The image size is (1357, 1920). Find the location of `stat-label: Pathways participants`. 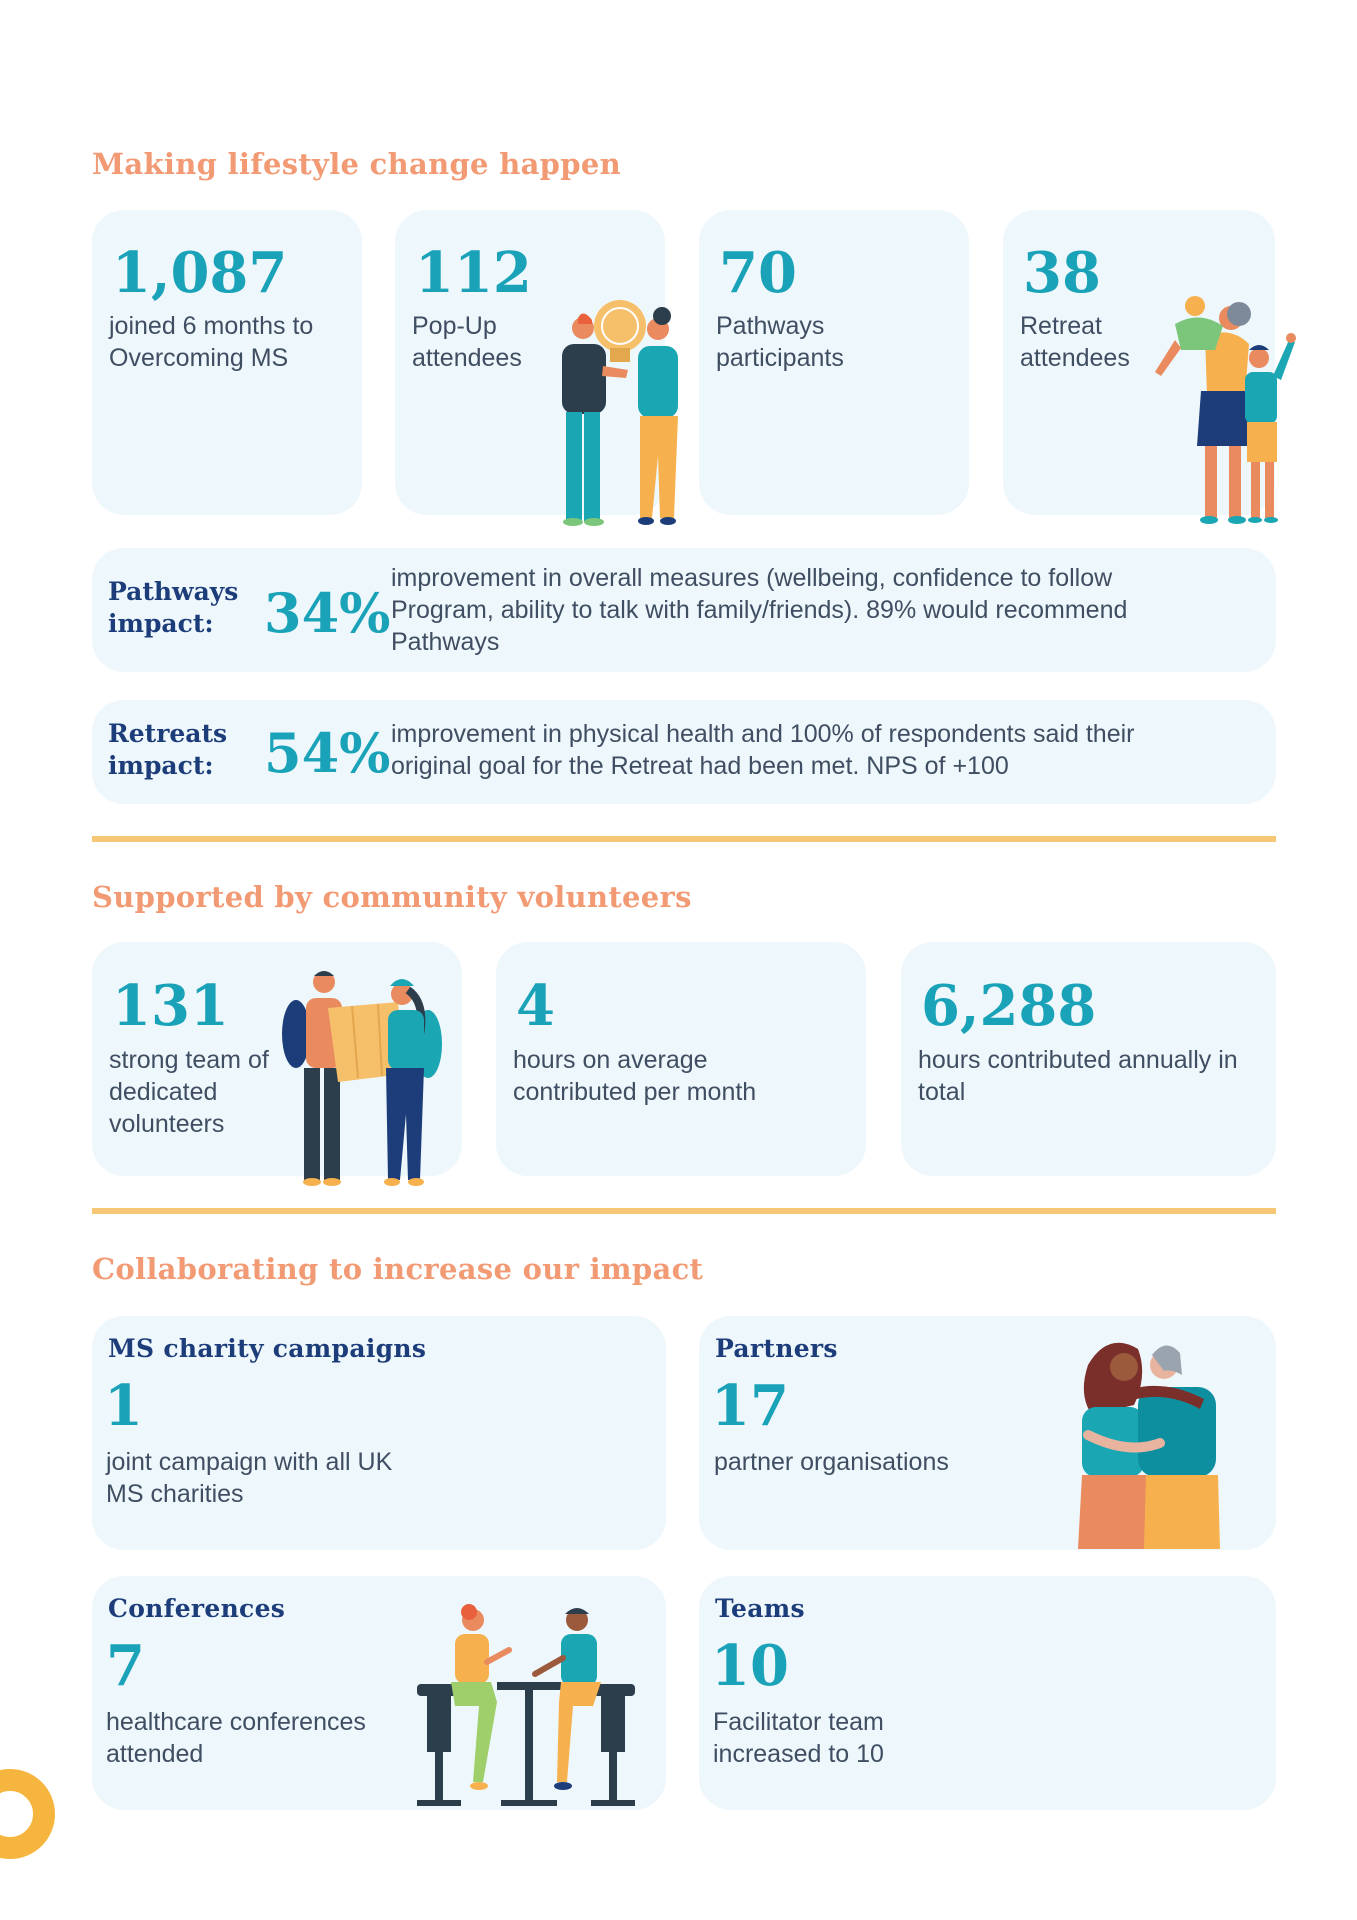

stat-label: Pathways participants is located at coordinates (780, 342).